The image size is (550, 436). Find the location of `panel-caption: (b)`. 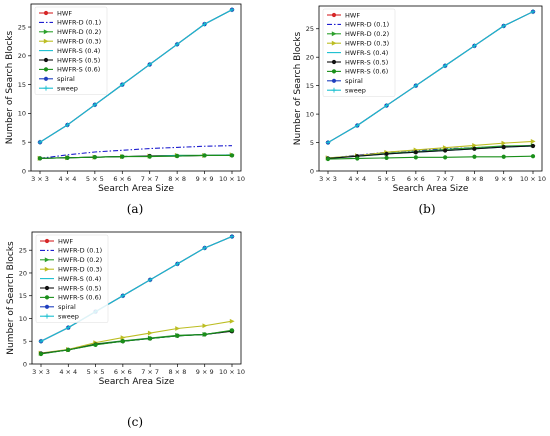

panel-caption: (b) is located at coordinates (426, 209).